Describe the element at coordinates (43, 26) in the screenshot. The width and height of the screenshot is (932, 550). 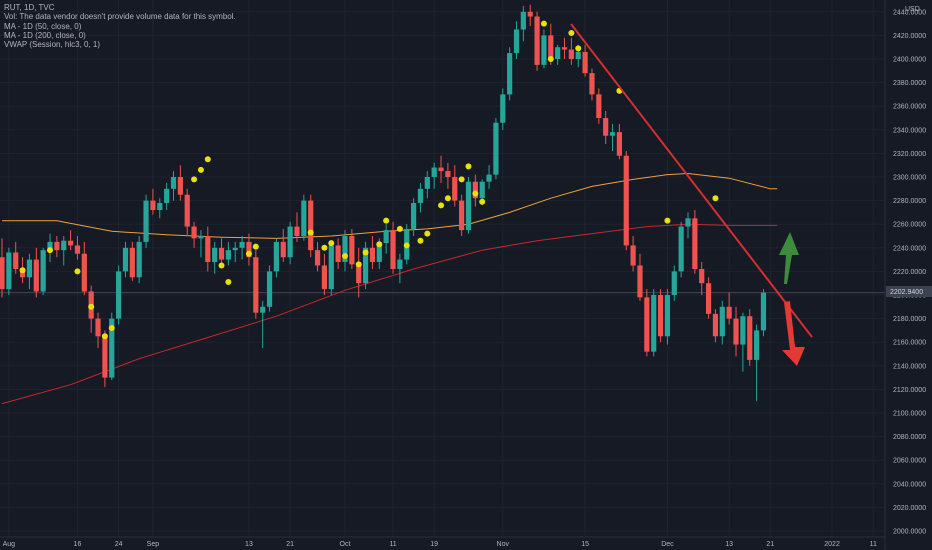
I see `ma50-legend: MA - 1D (50, close, 0)` at that location.